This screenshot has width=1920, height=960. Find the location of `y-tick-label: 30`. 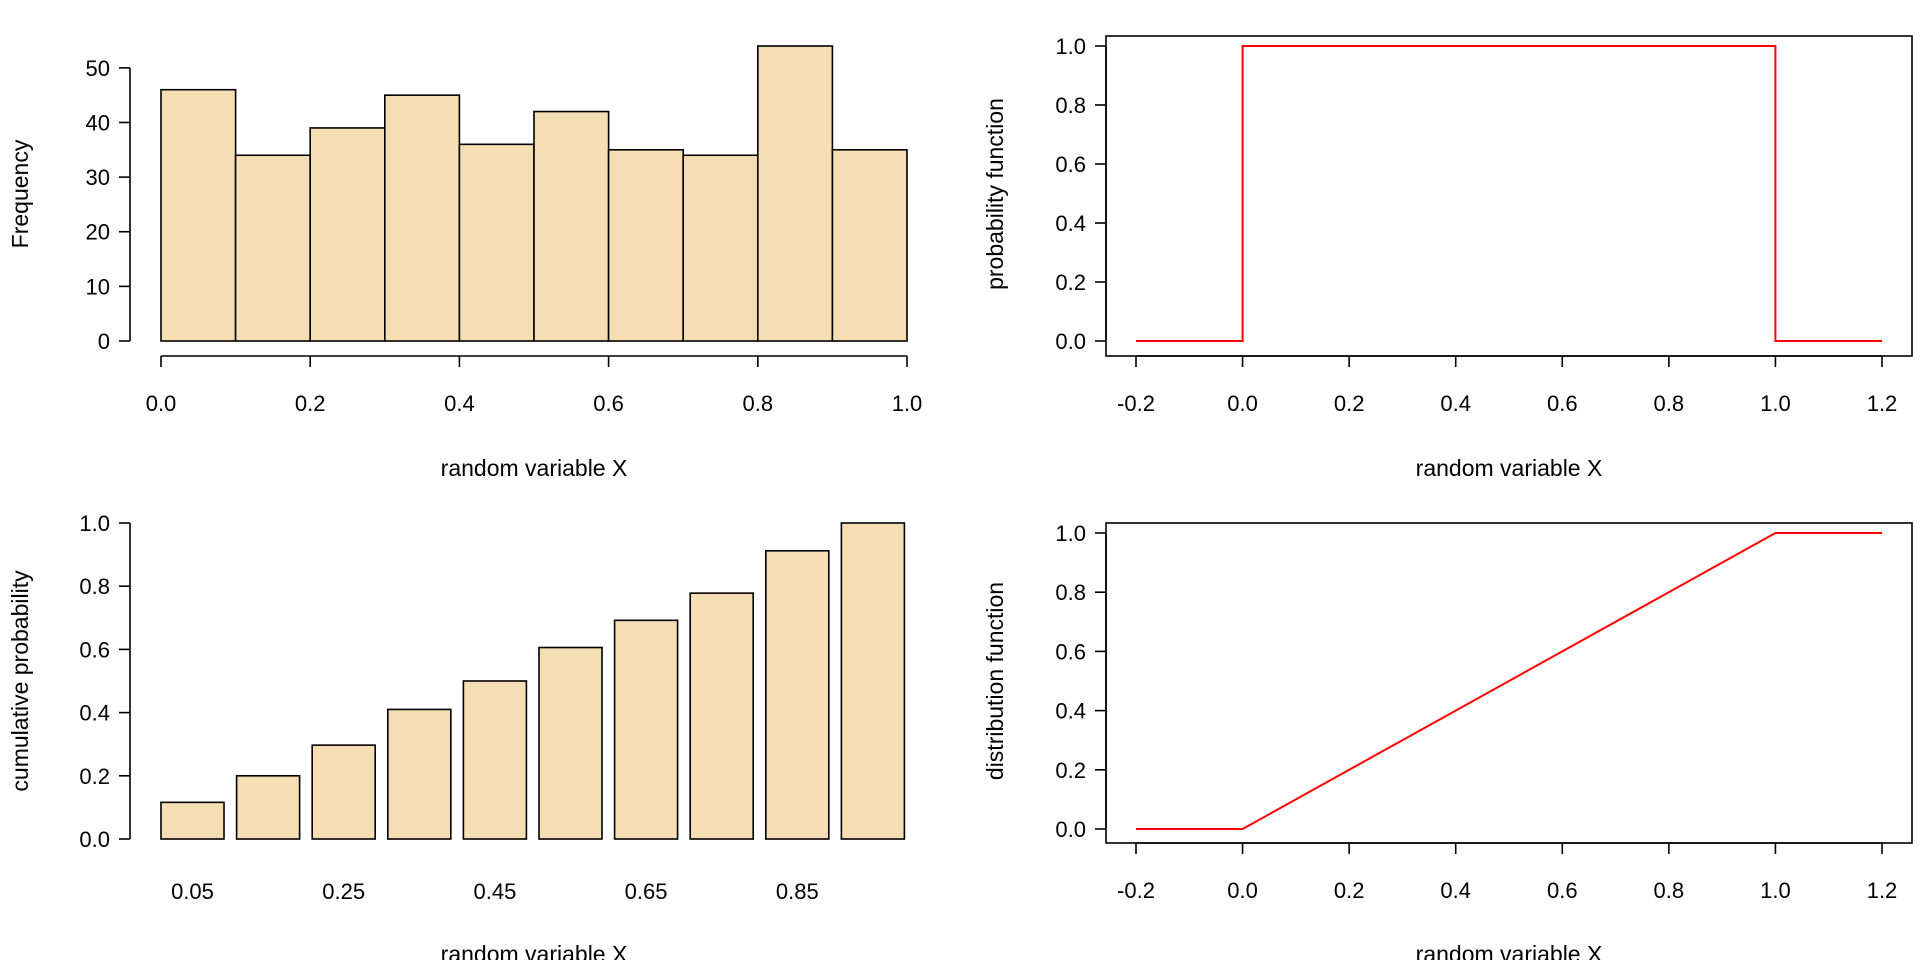

y-tick-label: 30 is located at coordinates (98, 177).